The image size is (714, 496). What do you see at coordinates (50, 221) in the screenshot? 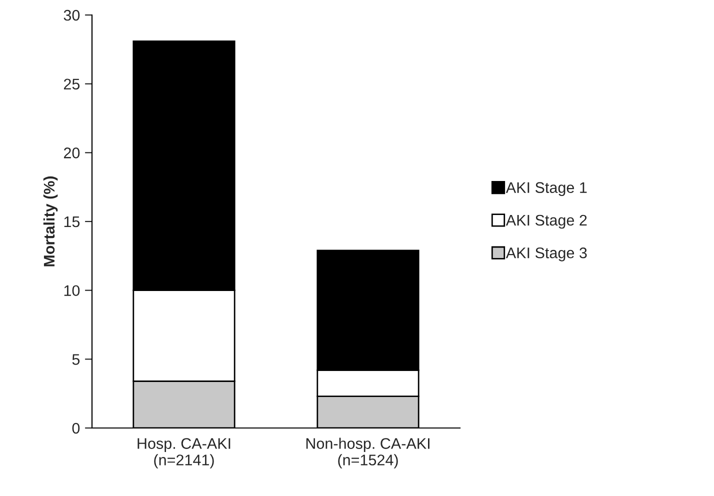
I see `y-axis-title: Mortality (%)` at bounding box center [50, 221].